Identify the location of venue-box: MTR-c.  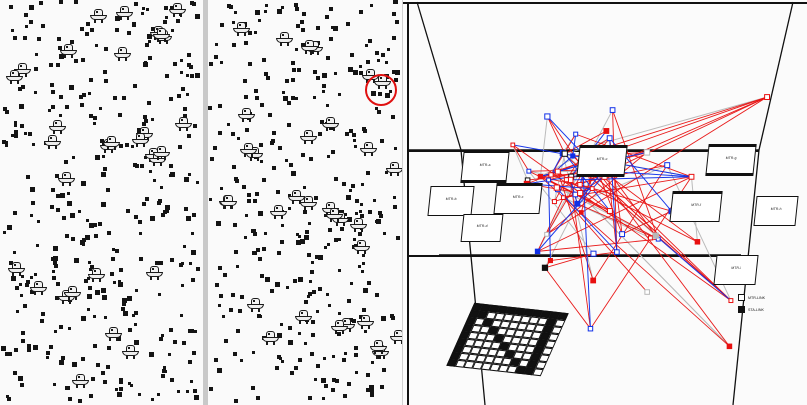
(518, 198).